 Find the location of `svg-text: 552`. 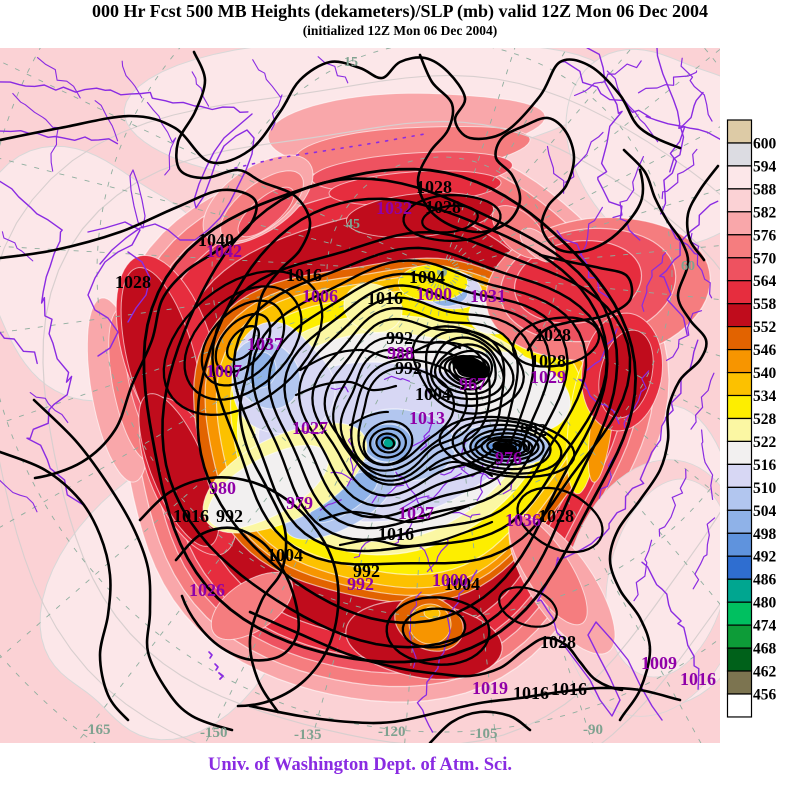

svg-text: 552 is located at coordinates (765, 327).